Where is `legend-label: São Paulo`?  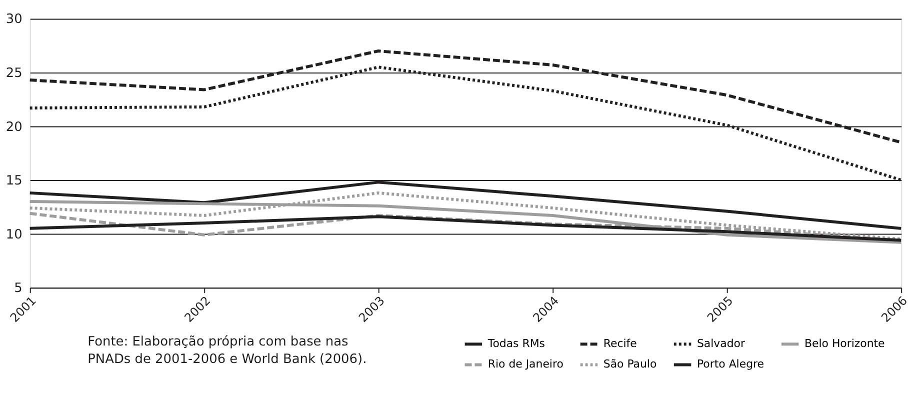
legend-label: São Paulo is located at coordinates (630, 364).